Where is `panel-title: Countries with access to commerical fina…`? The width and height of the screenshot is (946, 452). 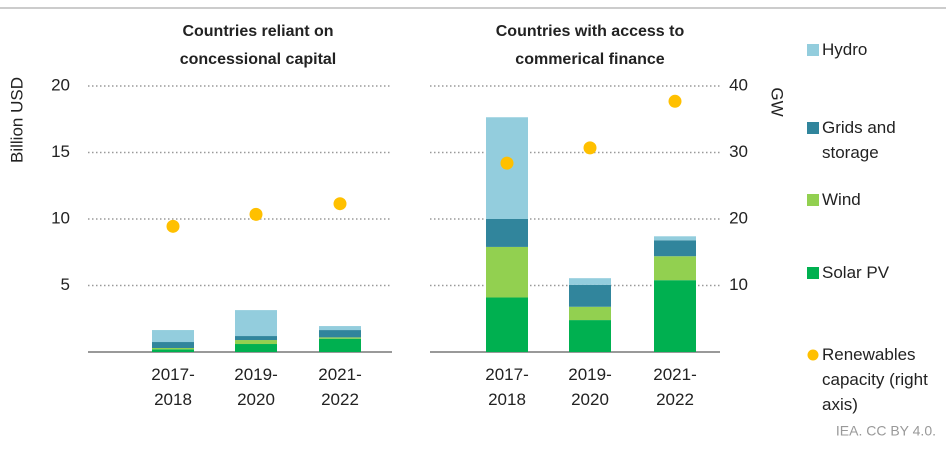
panel-title: Countries with access to commerical fina… is located at coordinates (590, 45).